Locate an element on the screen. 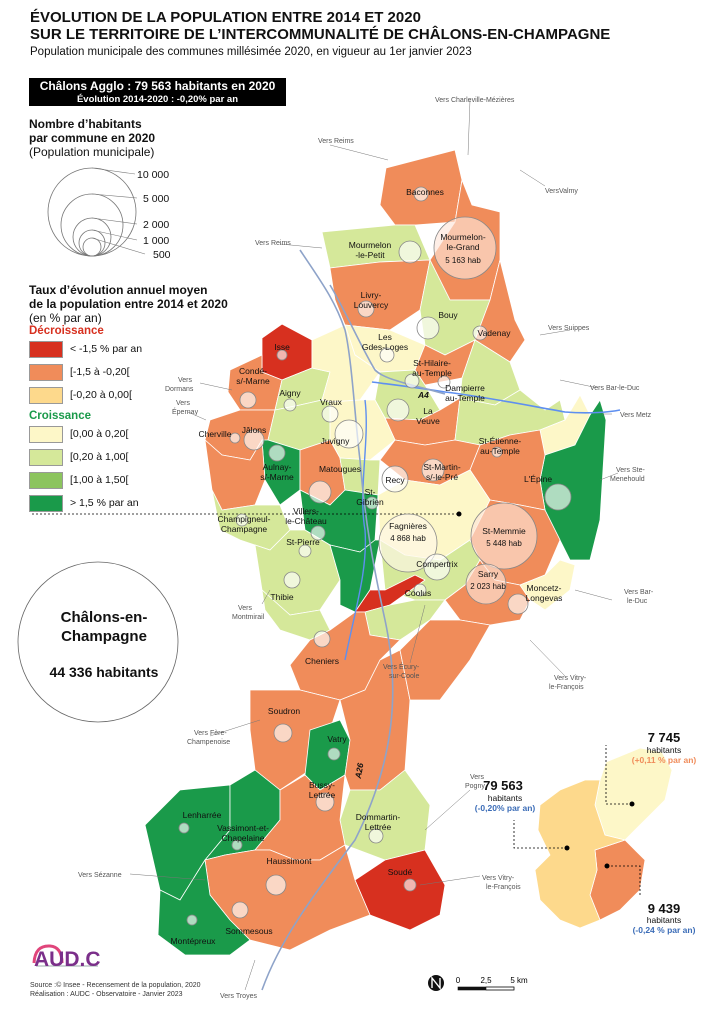 The width and height of the screenshot is (724, 1024). chalons-location-dot is located at coordinates (459, 514).